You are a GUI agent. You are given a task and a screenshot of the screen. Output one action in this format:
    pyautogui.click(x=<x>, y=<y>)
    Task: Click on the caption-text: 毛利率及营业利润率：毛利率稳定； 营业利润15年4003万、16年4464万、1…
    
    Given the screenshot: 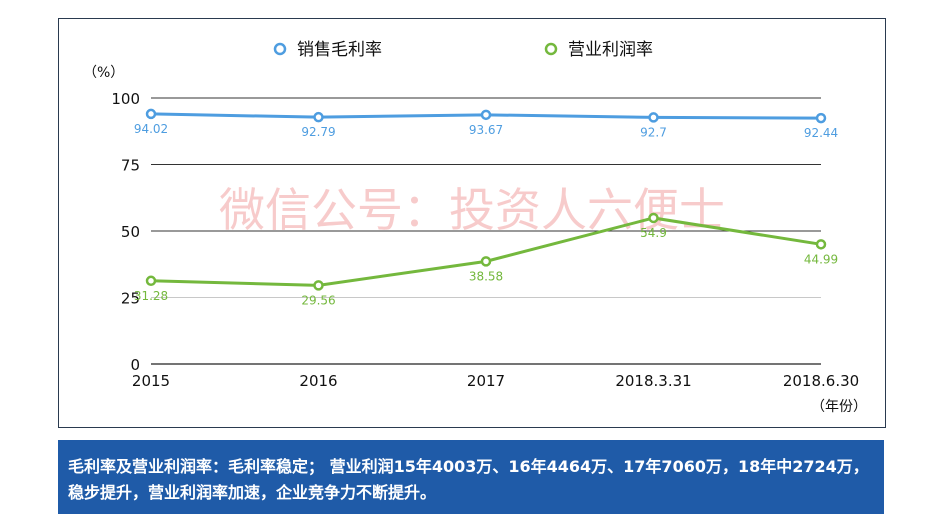 What is the action you would take?
    pyautogui.click(x=468, y=479)
    